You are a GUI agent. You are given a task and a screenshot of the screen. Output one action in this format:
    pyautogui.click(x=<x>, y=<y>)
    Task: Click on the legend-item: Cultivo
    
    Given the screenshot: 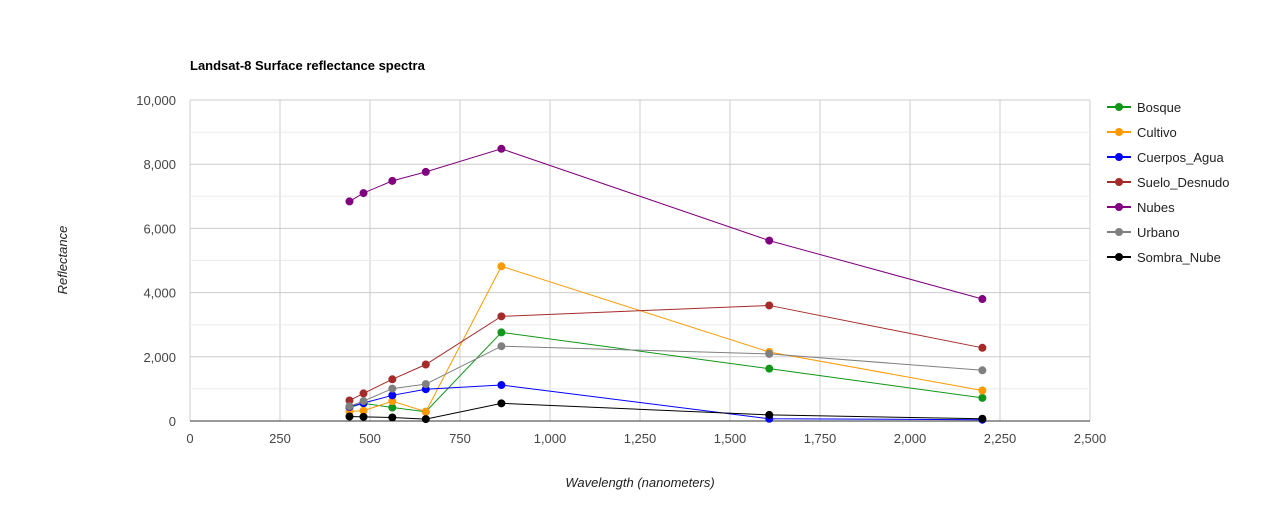 What is the action you would take?
    pyautogui.click(x=1142, y=132)
    